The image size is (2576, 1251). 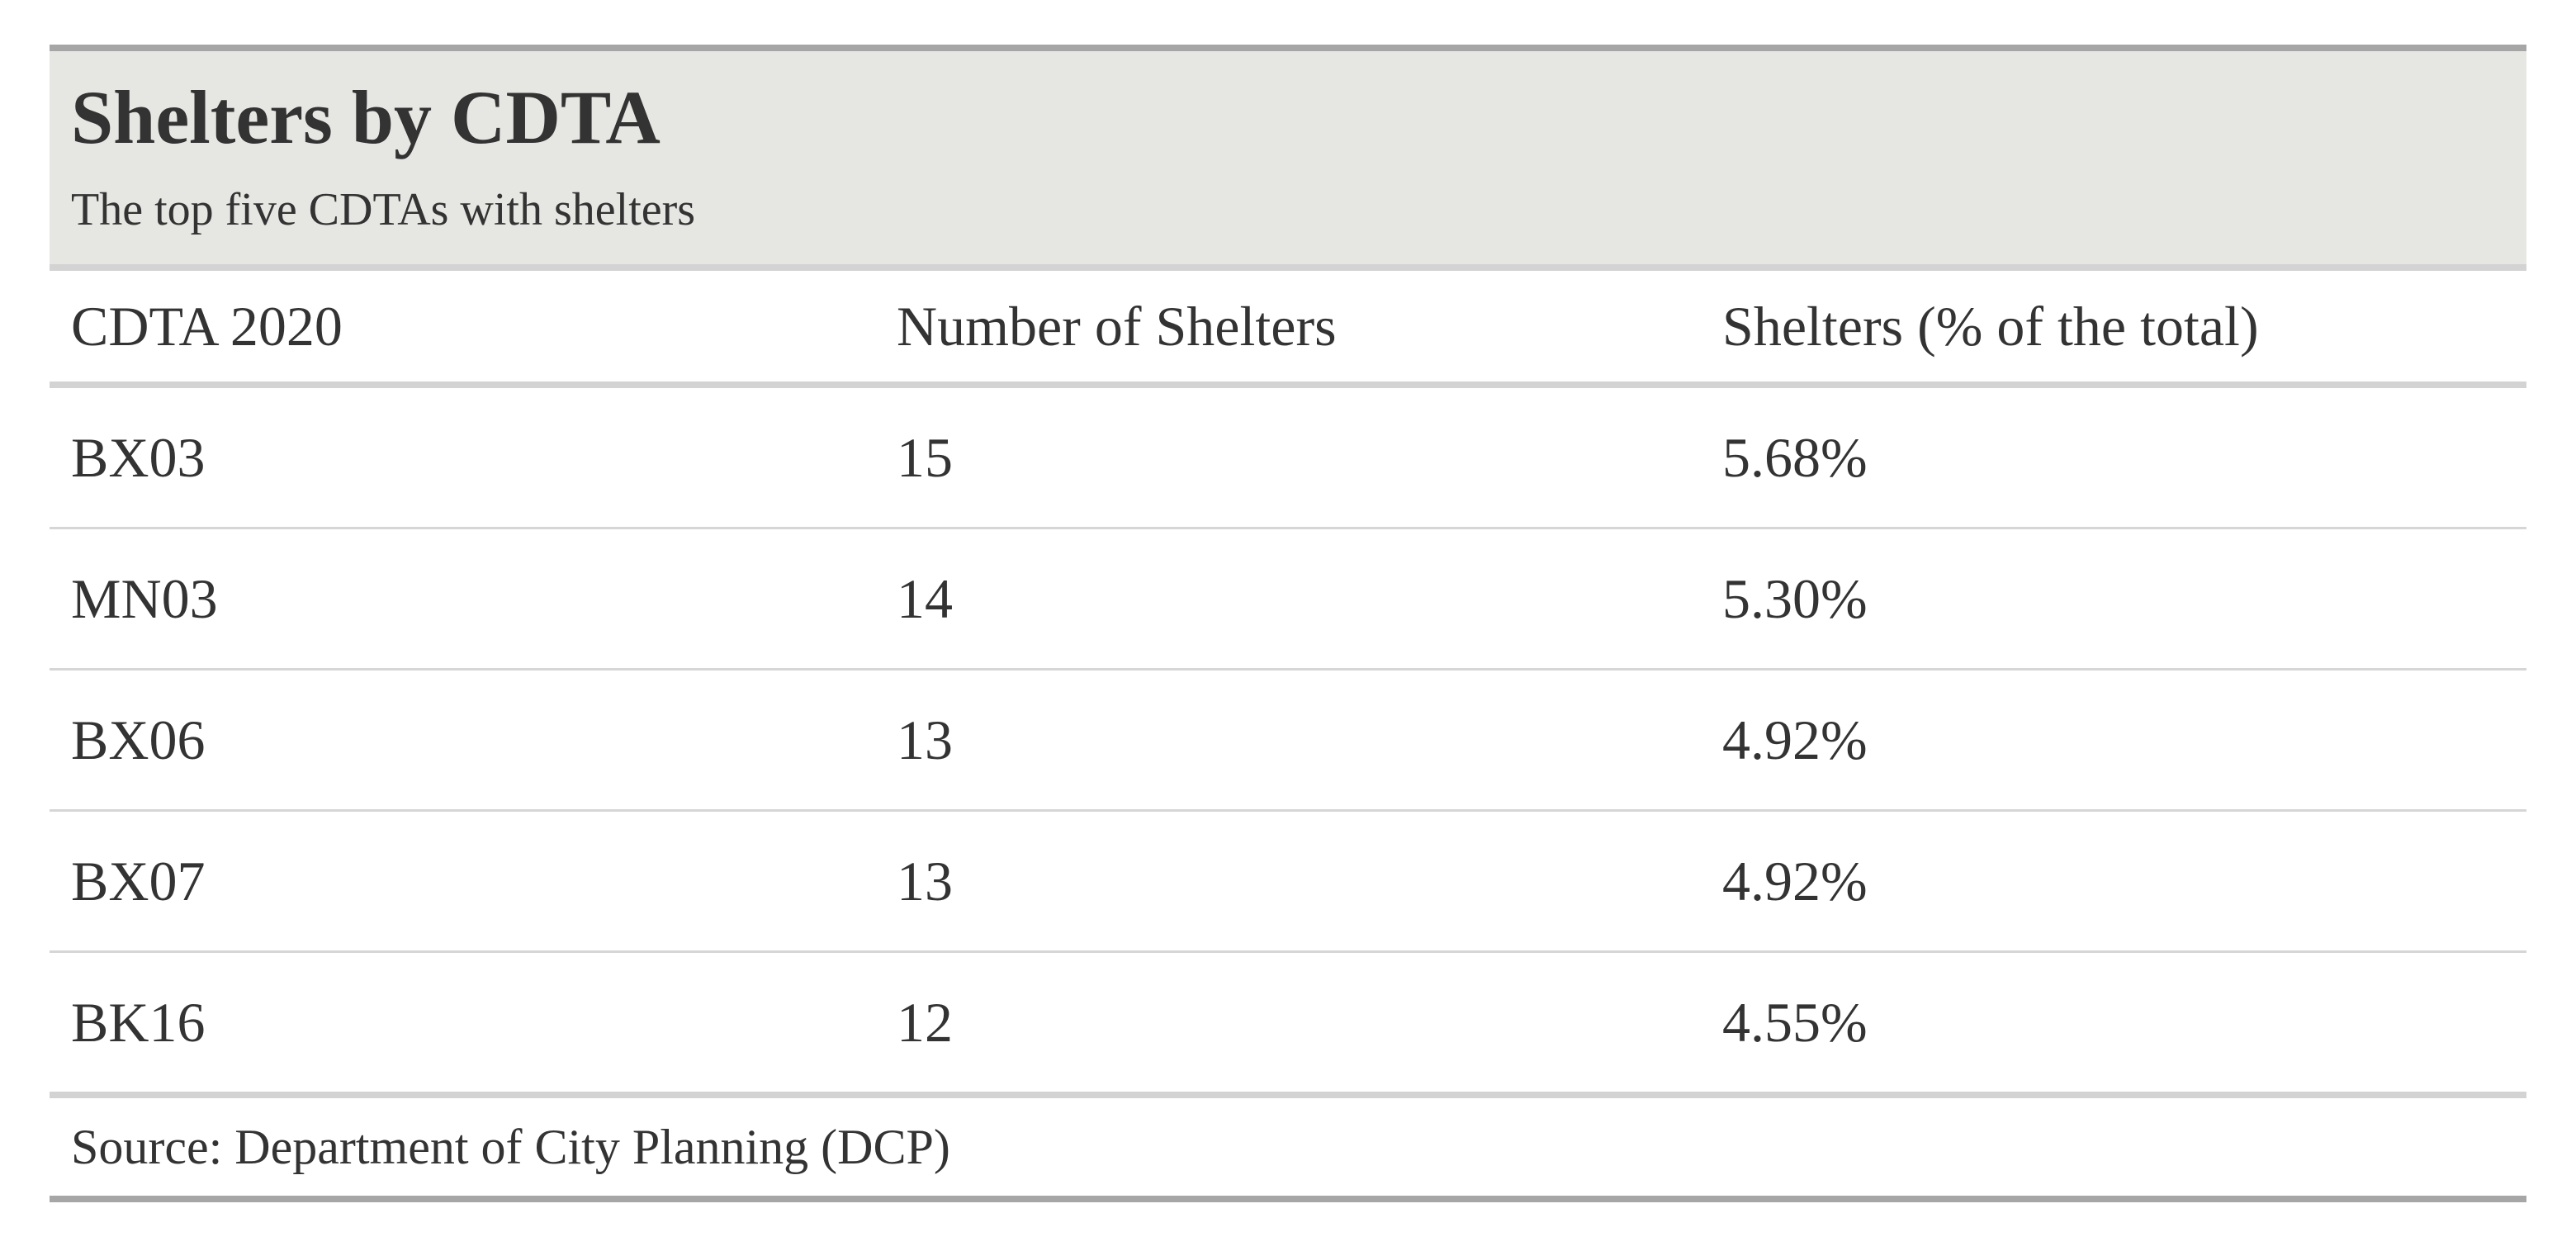 What do you see at coordinates (1288, 457) in the screenshot?
I see `table-row: BX03 15 5.68%` at bounding box center [1288, 457].